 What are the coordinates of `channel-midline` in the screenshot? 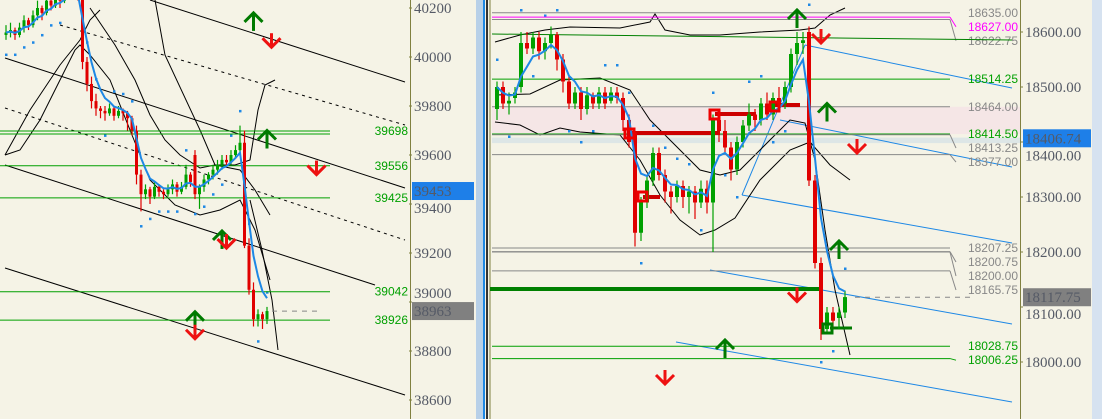 It's located at (205, 174).